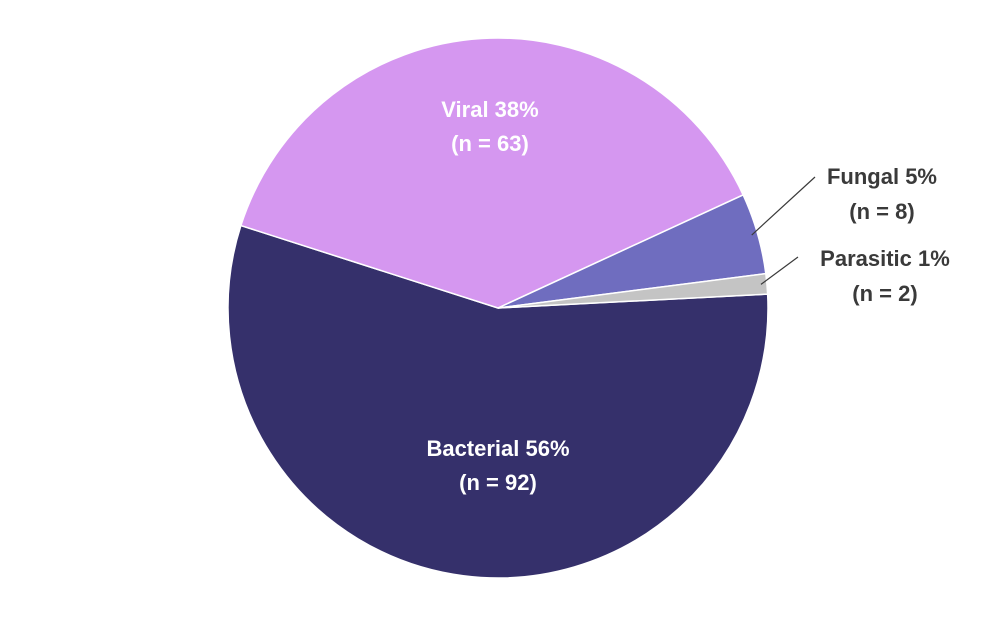 The width and height of the screenshot is (1000, 618). I want to click on slice-label-parasitic: Parasitic 1%, so click(885, 258).